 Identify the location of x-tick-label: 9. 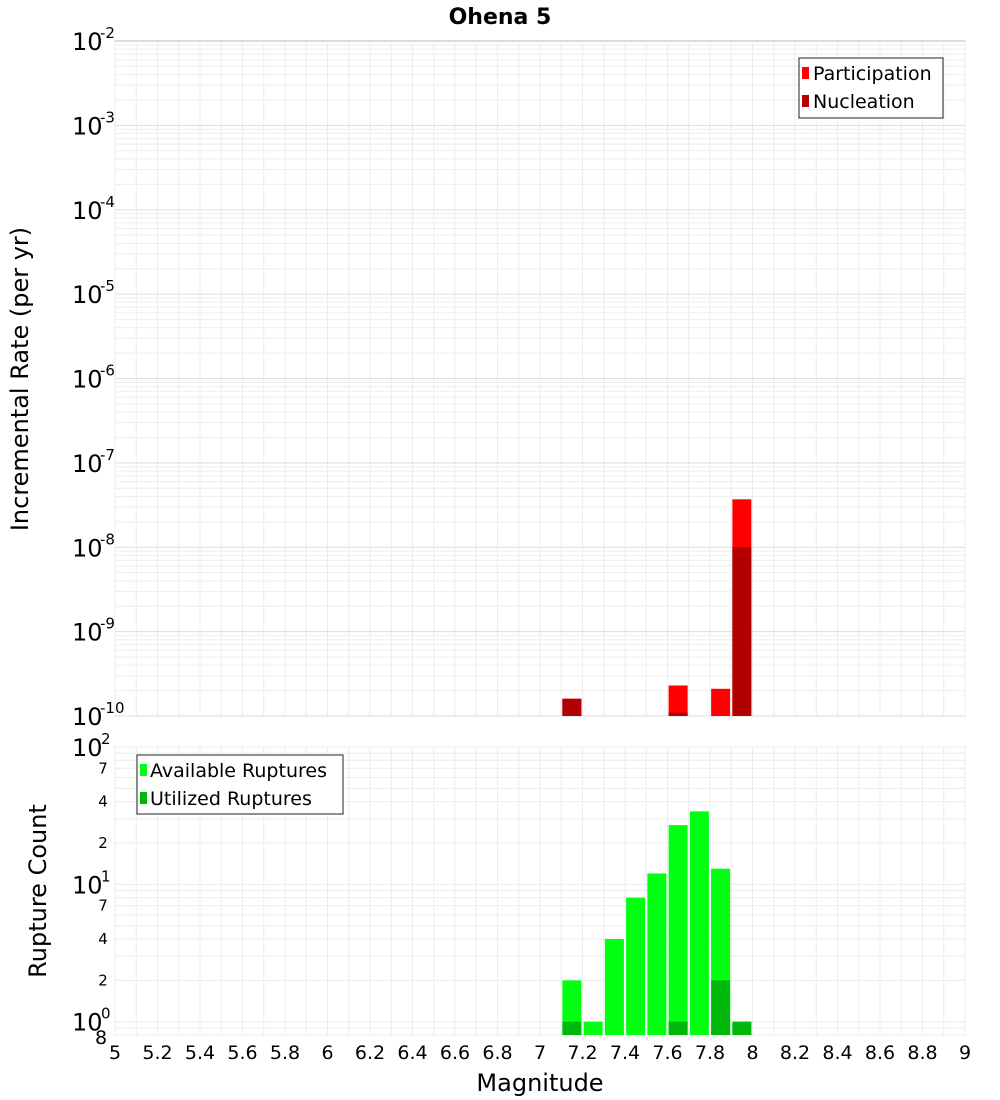
(965, 1053).